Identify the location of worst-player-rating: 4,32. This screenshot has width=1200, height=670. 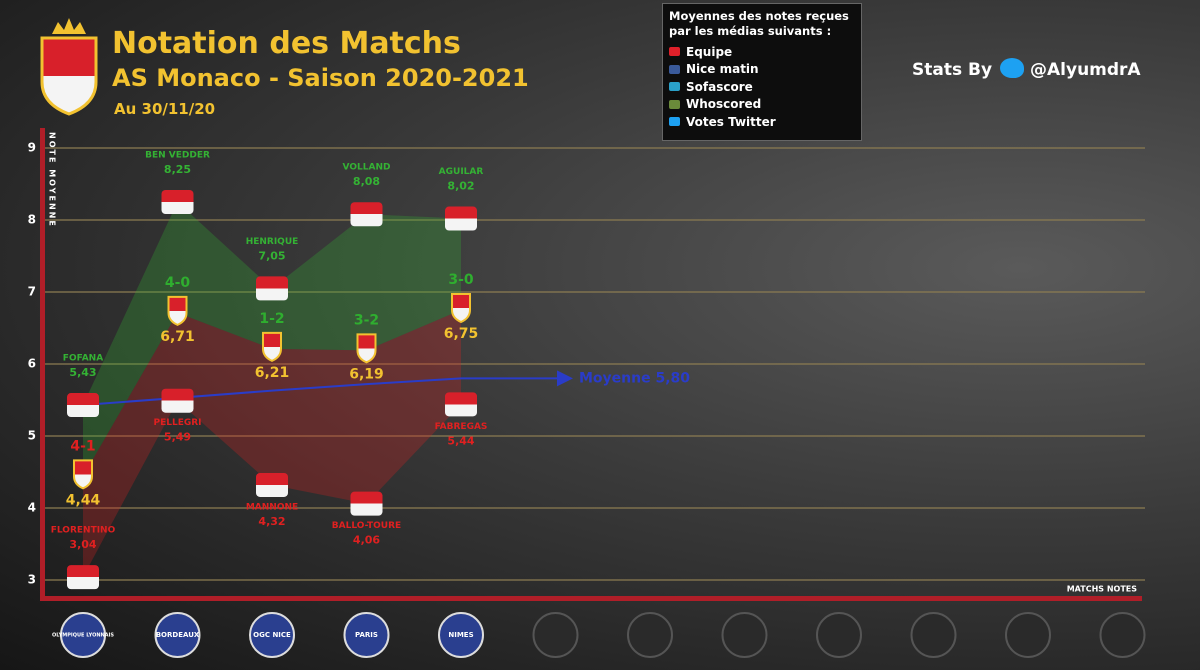
(271, 521).